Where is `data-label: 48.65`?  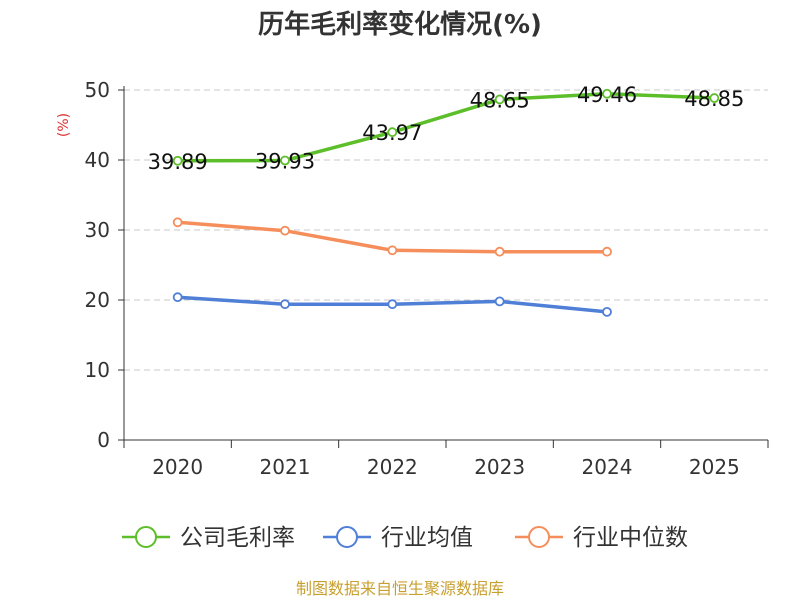 data-label: 48.65 is located at coordinates (500, 100).